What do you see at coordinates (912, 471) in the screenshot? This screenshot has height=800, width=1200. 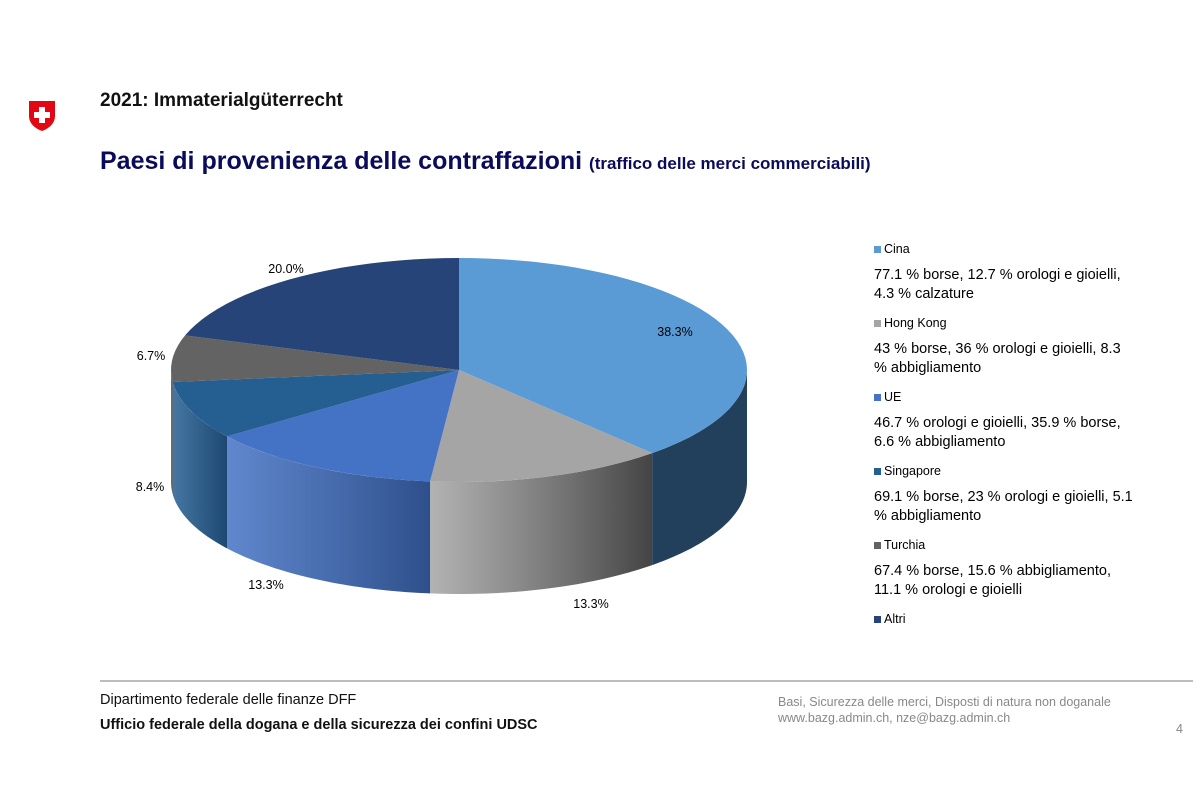 I see `legend-label: Singapore` at bounding box center [912, 471].